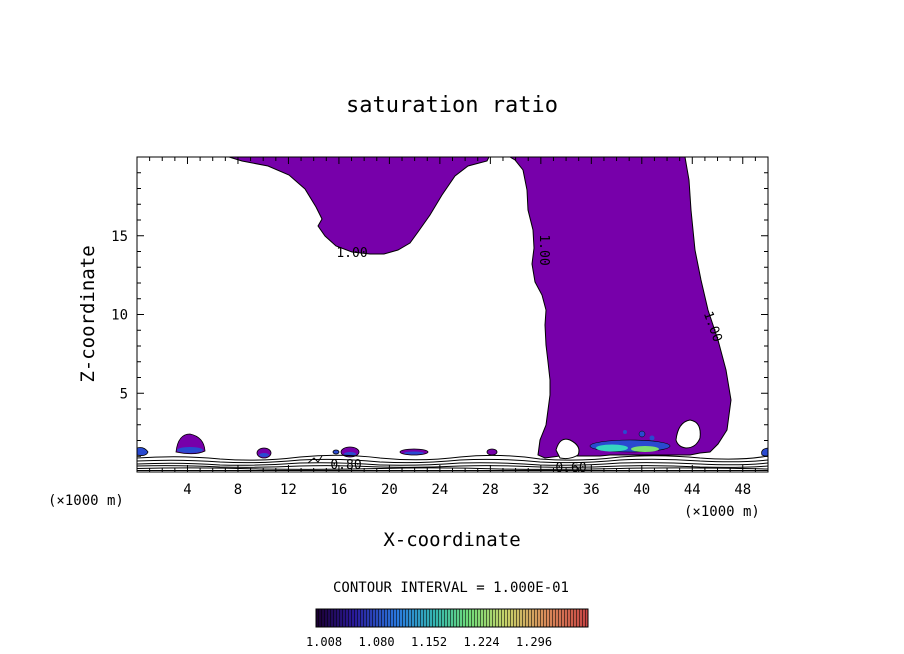 This screenshot has height=654, width=904. Describe the element at coordinates (570, 468) in the screenshot. I see `contour-label-0-60: 0.60` at that location.